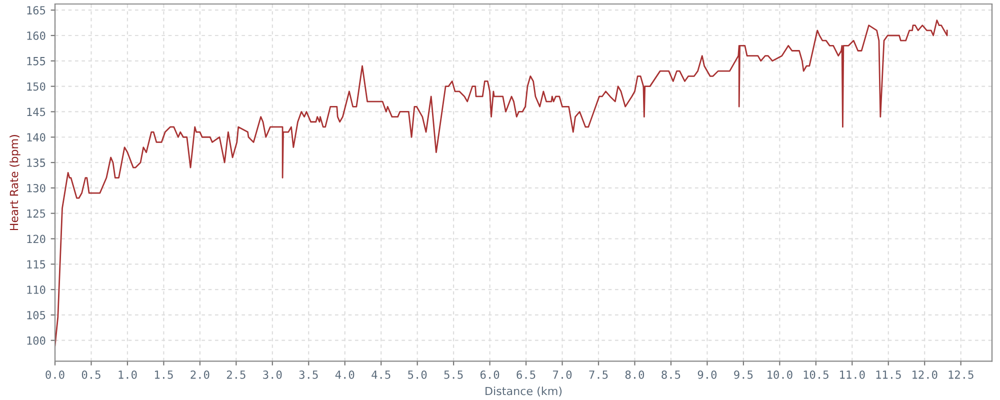  Describe the element at coordinates (36, 239) in the screenshot. I see `y-tick-label: 120` at that location.